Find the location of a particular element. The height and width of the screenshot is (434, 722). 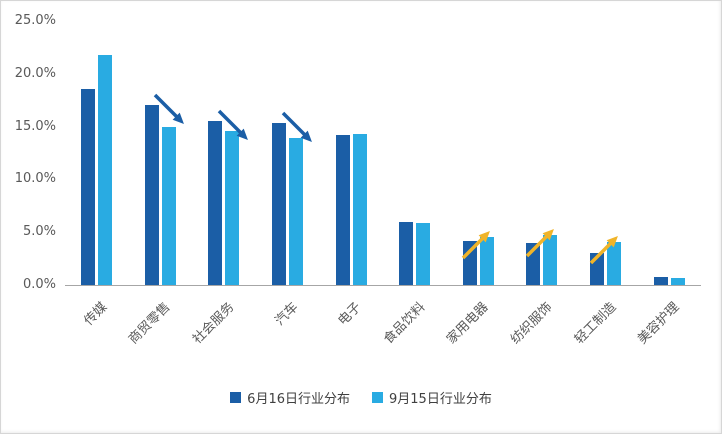

x-axis-cell: 汽车 is located at coordinates (288, 331).